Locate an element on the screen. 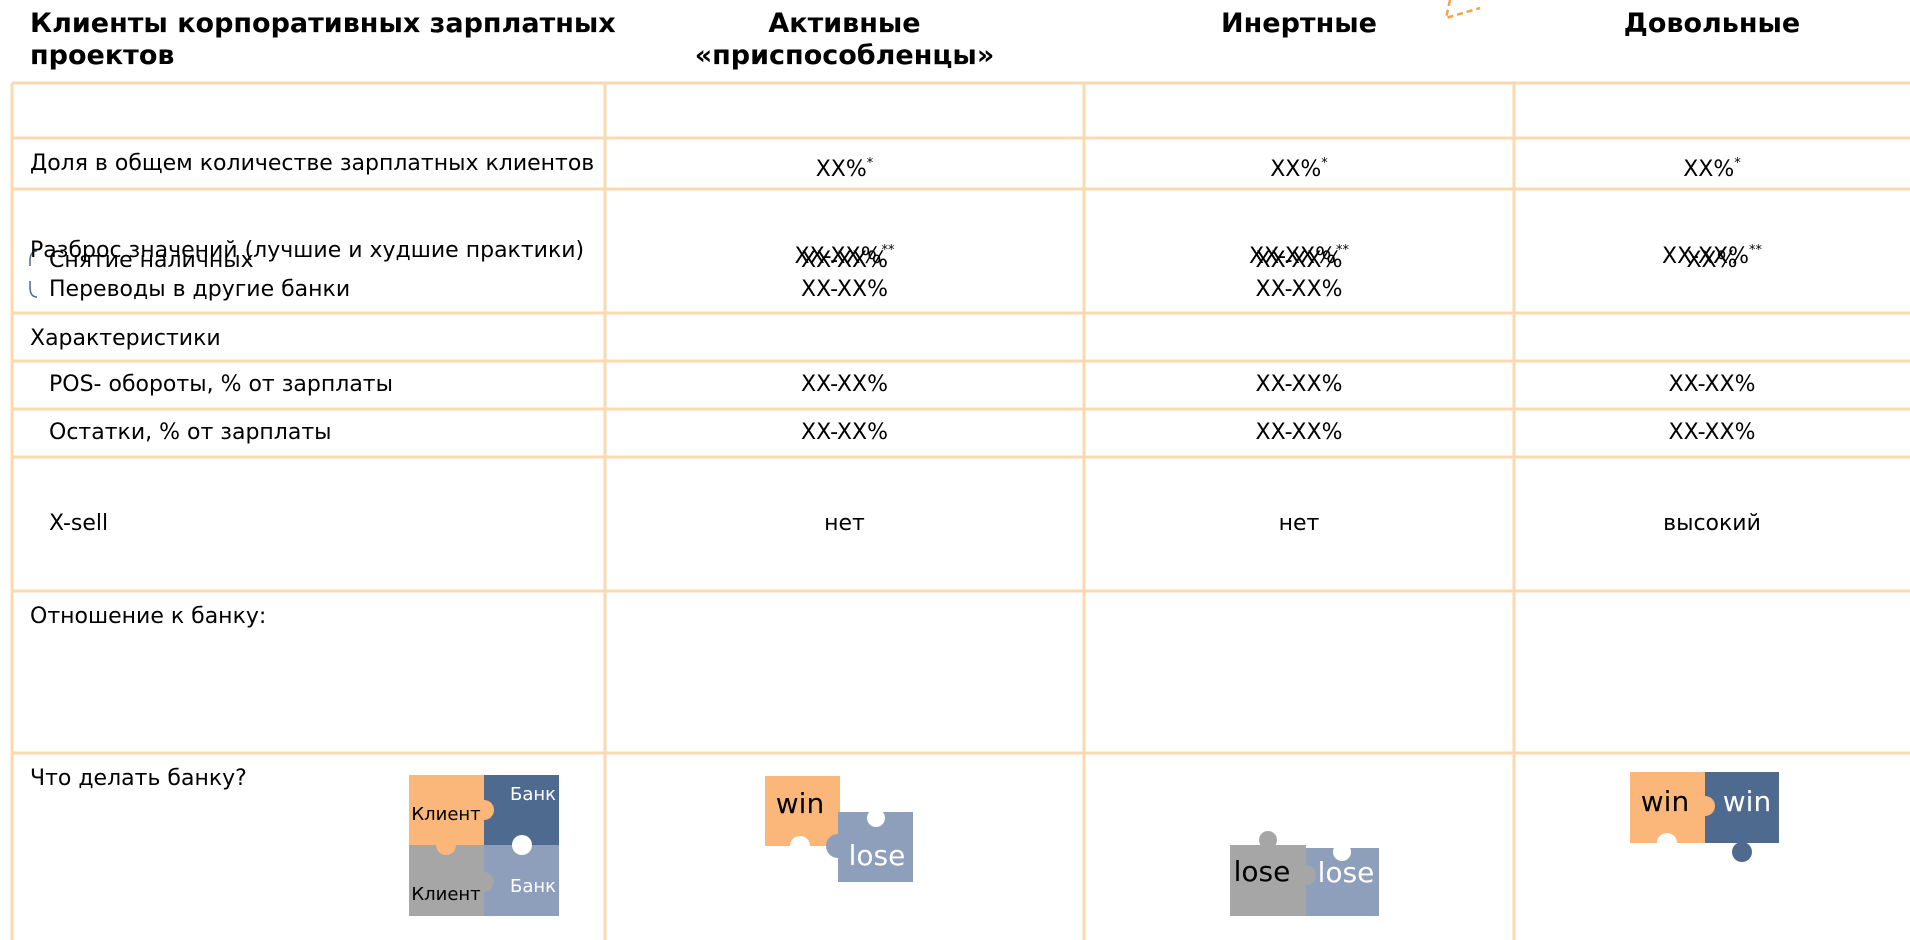 Image resolution: width=1910 pixels, height=940 pixels. sub-label: Снятие наличных is located at coordinates (151, 260).